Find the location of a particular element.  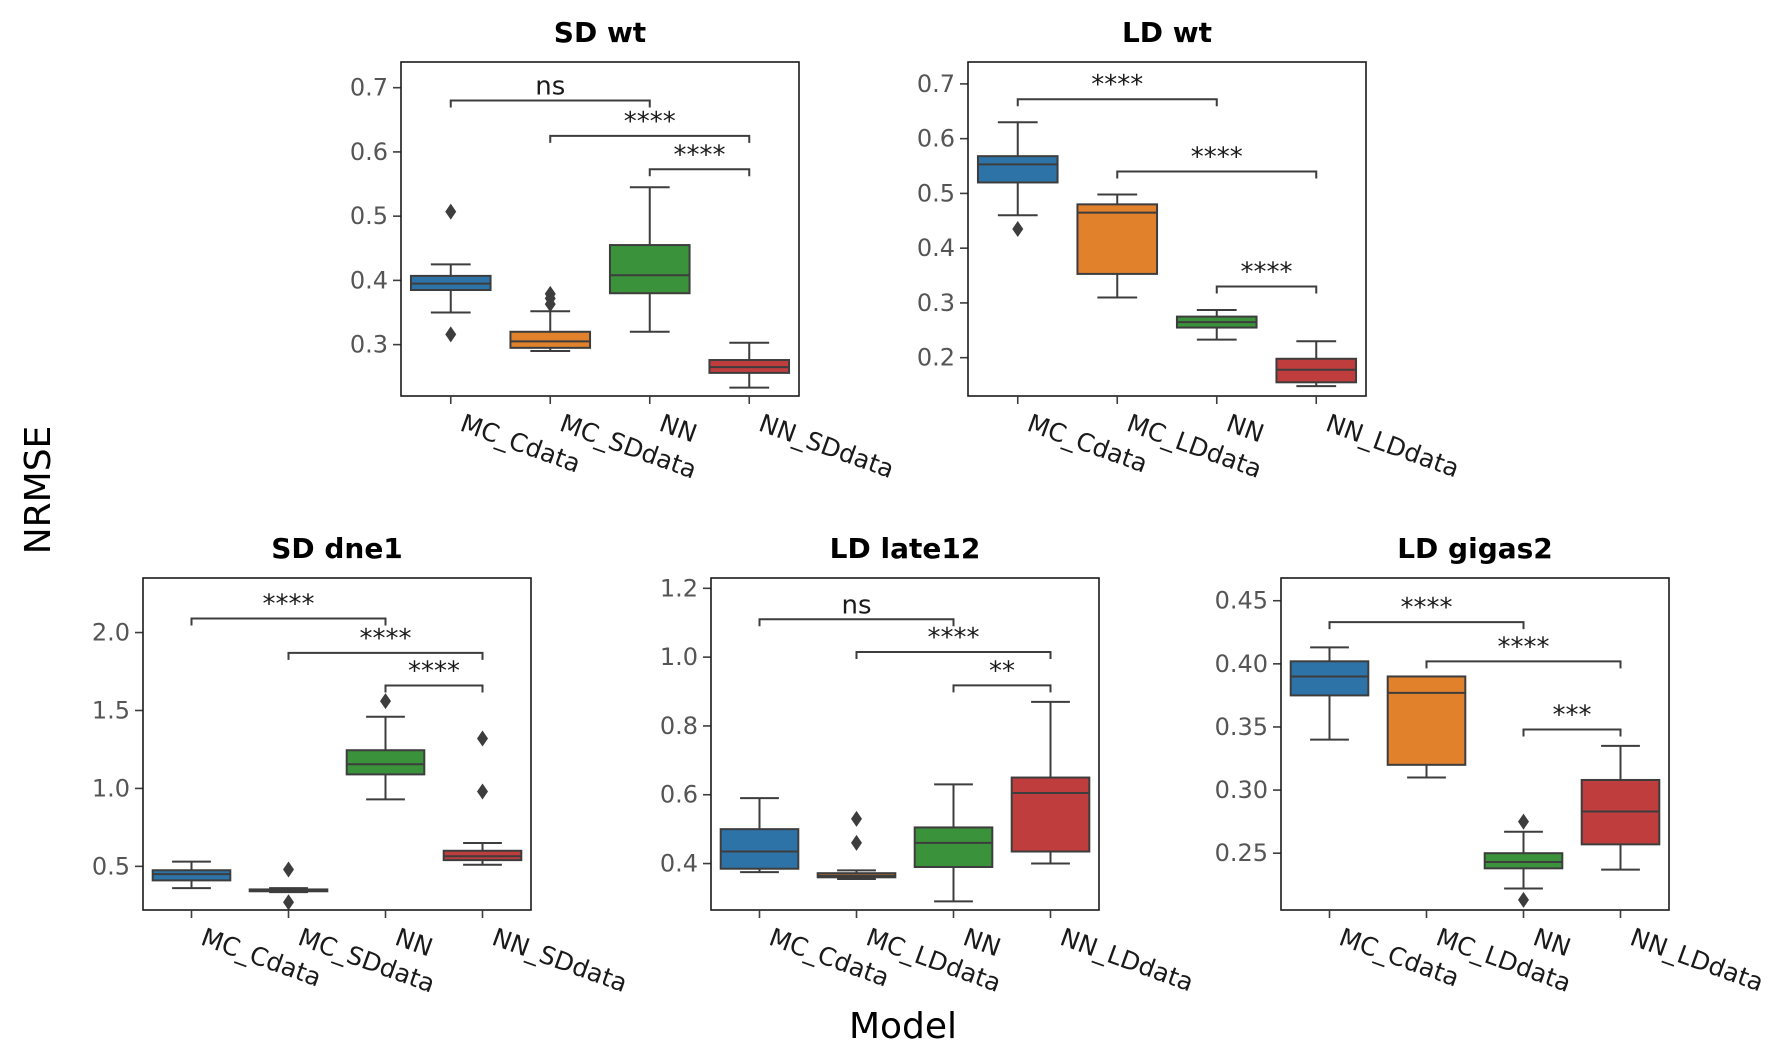

y-tick-label: 0.30 is located at coordinates (1241, 790).